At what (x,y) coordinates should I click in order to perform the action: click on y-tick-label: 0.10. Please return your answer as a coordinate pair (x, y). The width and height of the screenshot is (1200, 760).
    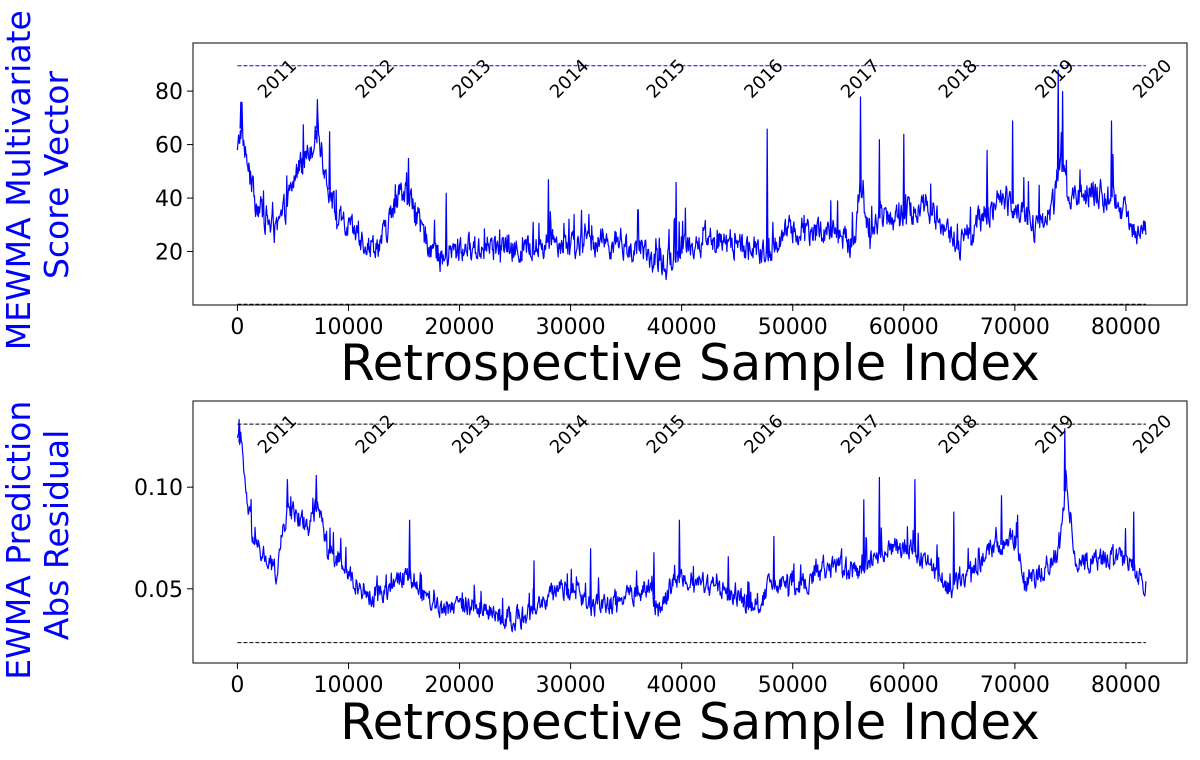
    Looking at the image, I should click on (158, 488).